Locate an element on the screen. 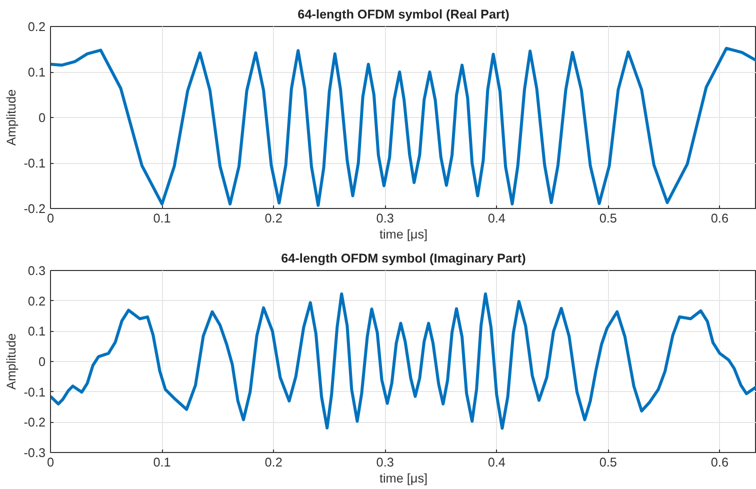  y-tick-label: -0.3 is located at coordinates (35, 453).